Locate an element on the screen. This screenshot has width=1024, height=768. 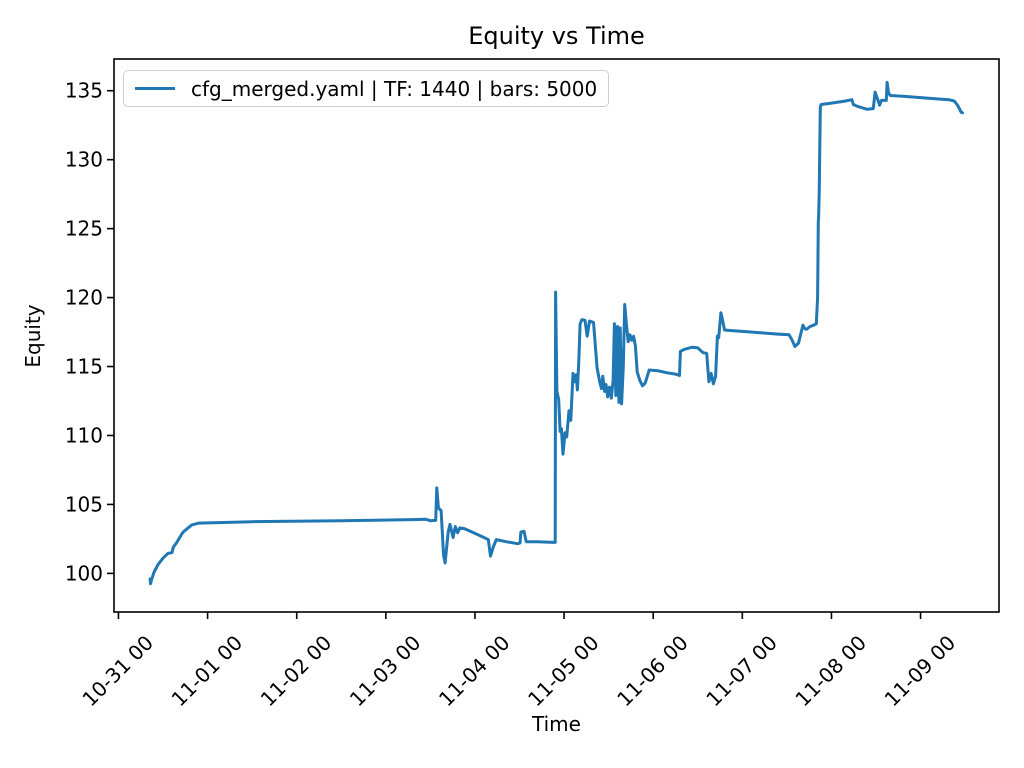
y-tick-label: 105 is located at coordinates (84, 504).